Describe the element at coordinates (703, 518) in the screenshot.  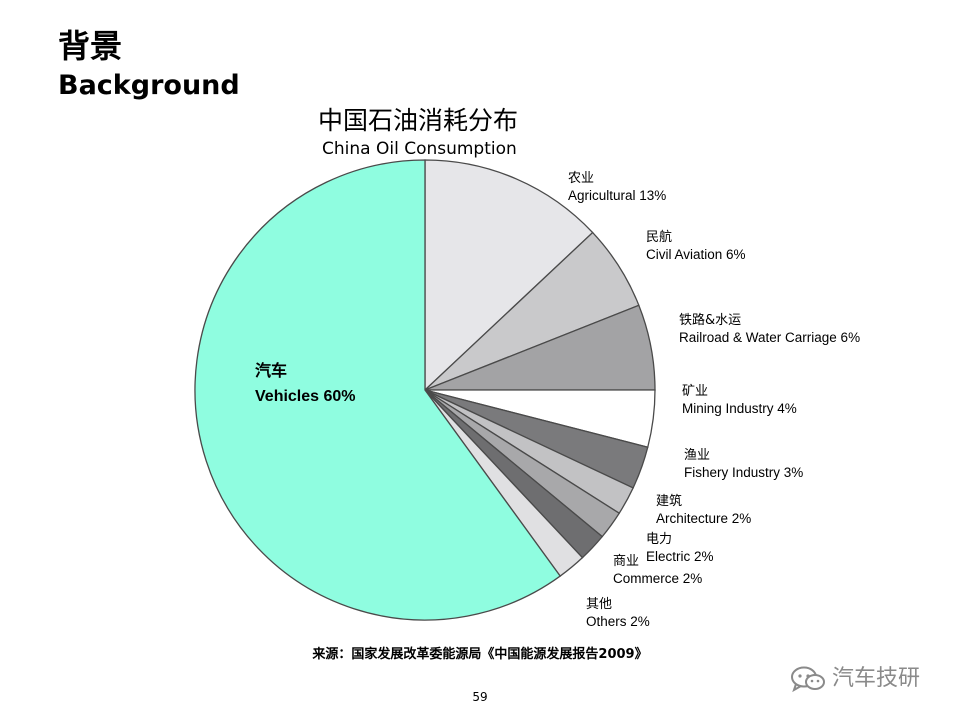
I see `slice-label-en-architecture: Architecture 2%` at that location.